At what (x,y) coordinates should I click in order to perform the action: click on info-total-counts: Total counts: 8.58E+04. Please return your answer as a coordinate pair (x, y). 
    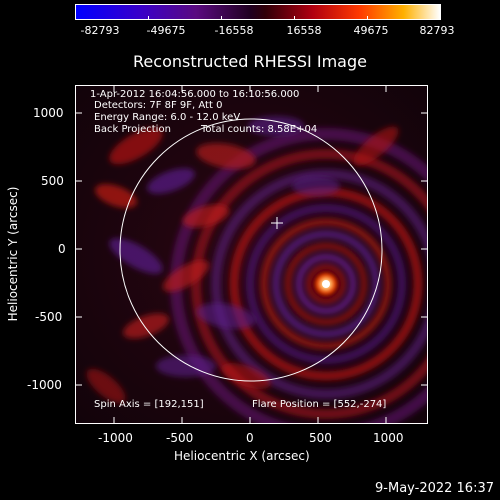
    Looking at the image, I should click on (259, 129).